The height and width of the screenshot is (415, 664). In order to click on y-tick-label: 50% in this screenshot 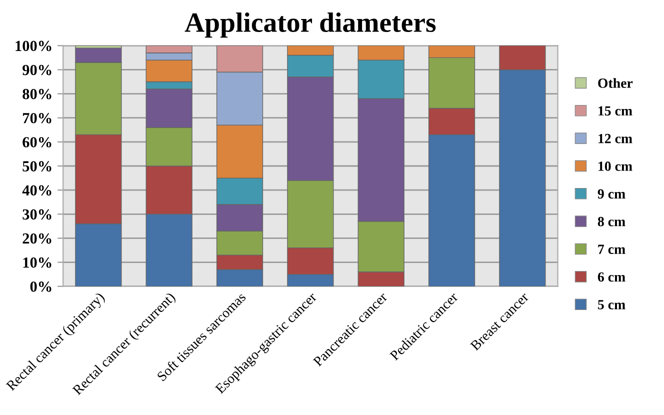, I will do `click(37, 166)`.